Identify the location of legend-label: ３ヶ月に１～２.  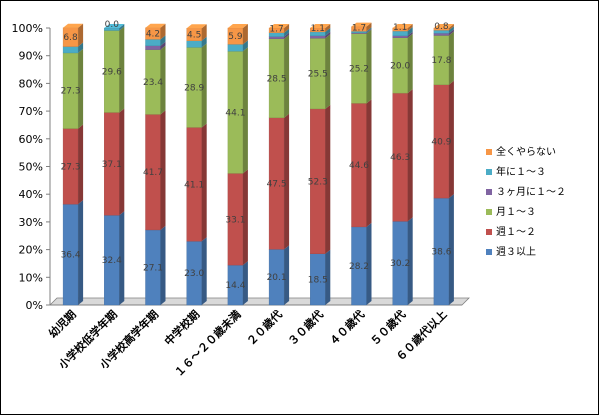
(531, 192).